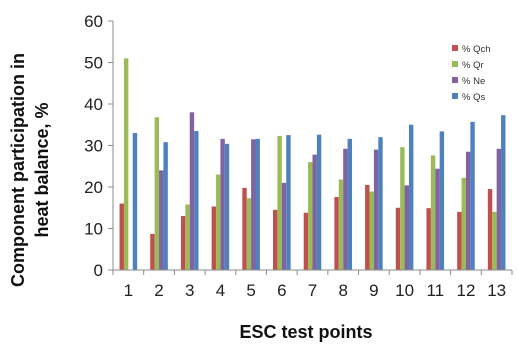  Describe the element at coordinates (220, 290) in the screenshot. I see `x-tick-label: 4` at that location.